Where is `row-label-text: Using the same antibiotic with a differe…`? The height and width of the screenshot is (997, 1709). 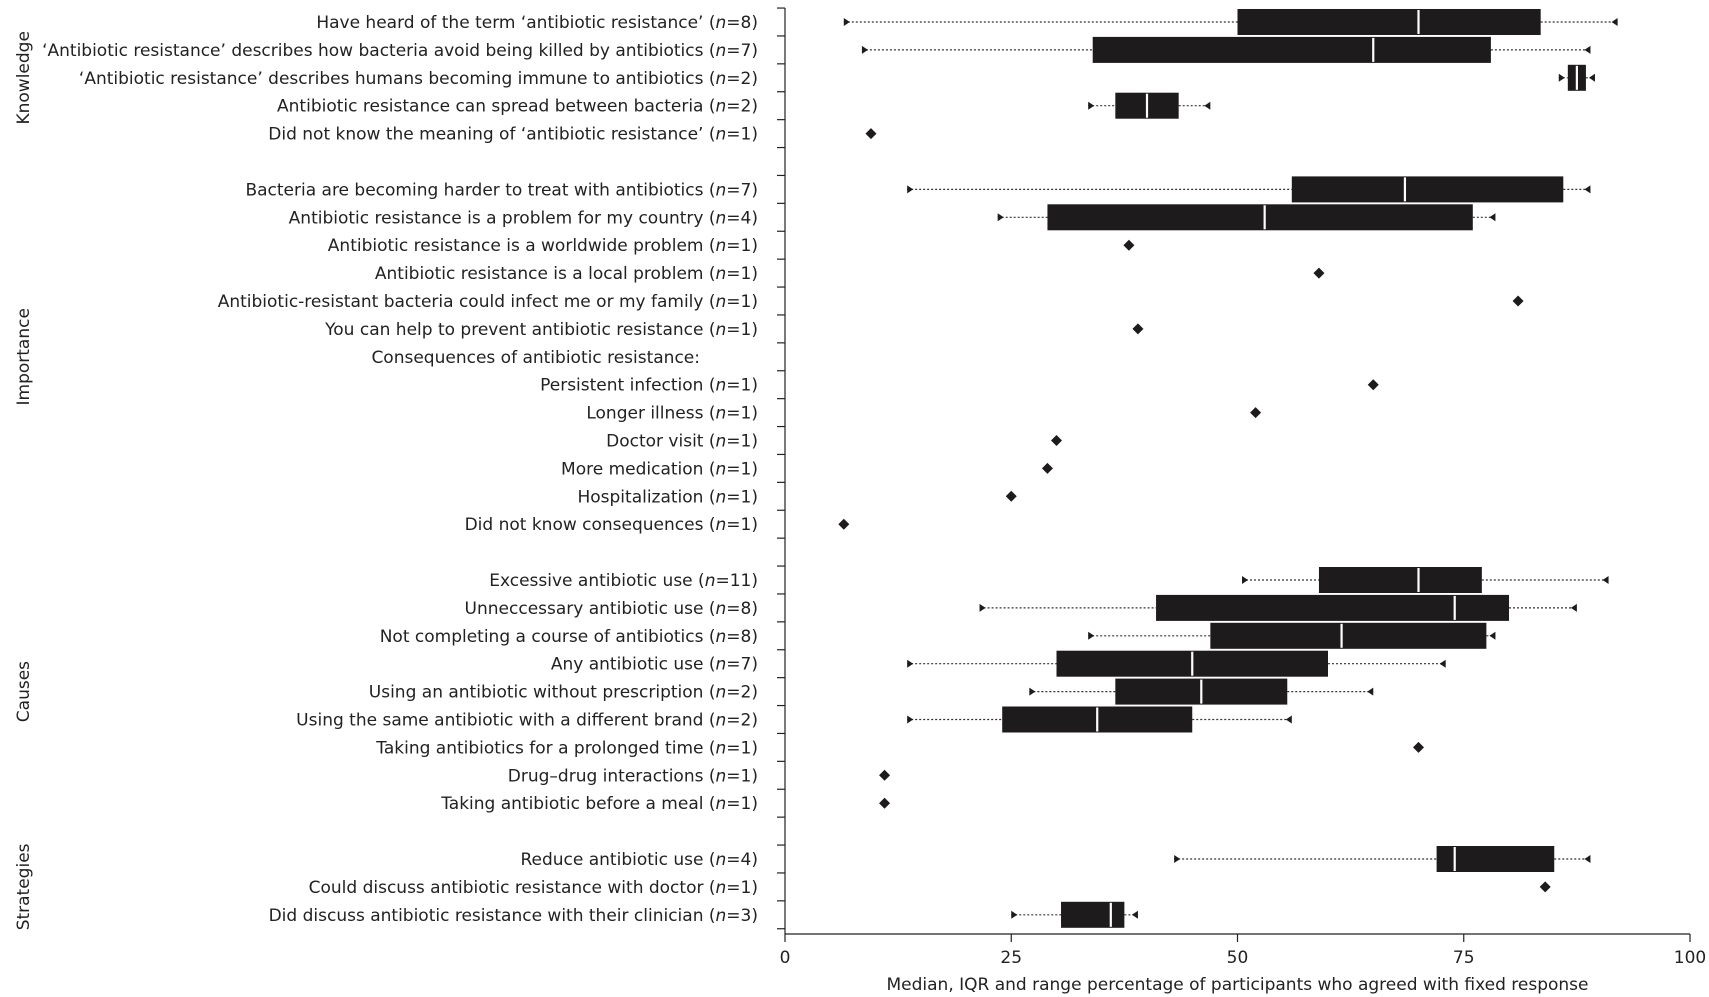 row-label-text: Using the same antibiotic with a differe… is located at coordinates (505, 721).